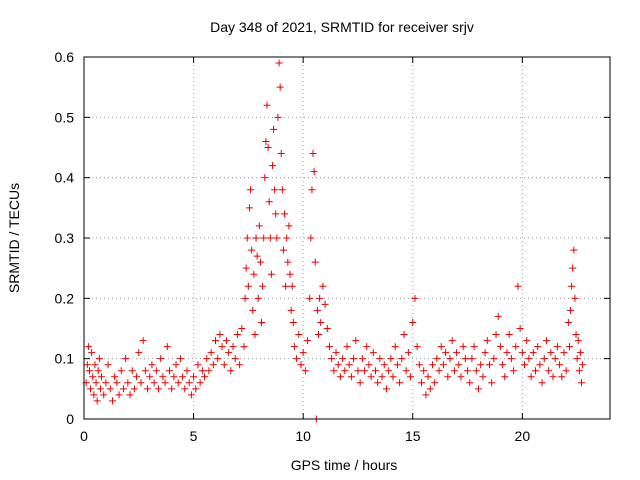 The width and height of the screenshot is (640, 480). Describe the element at coordinates (65, 57) in the screenshot. I see `y-tick-label: 0.6` at that location.